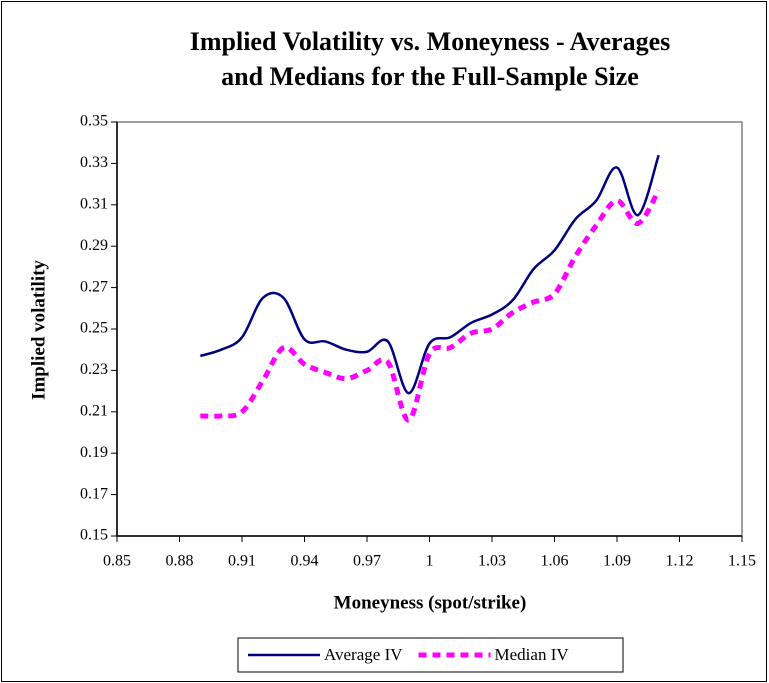  What do you see at coordinates (94, 286) in the screenshot?
I see `y-tick-label: 0.27` at bounding box center [94, 286].